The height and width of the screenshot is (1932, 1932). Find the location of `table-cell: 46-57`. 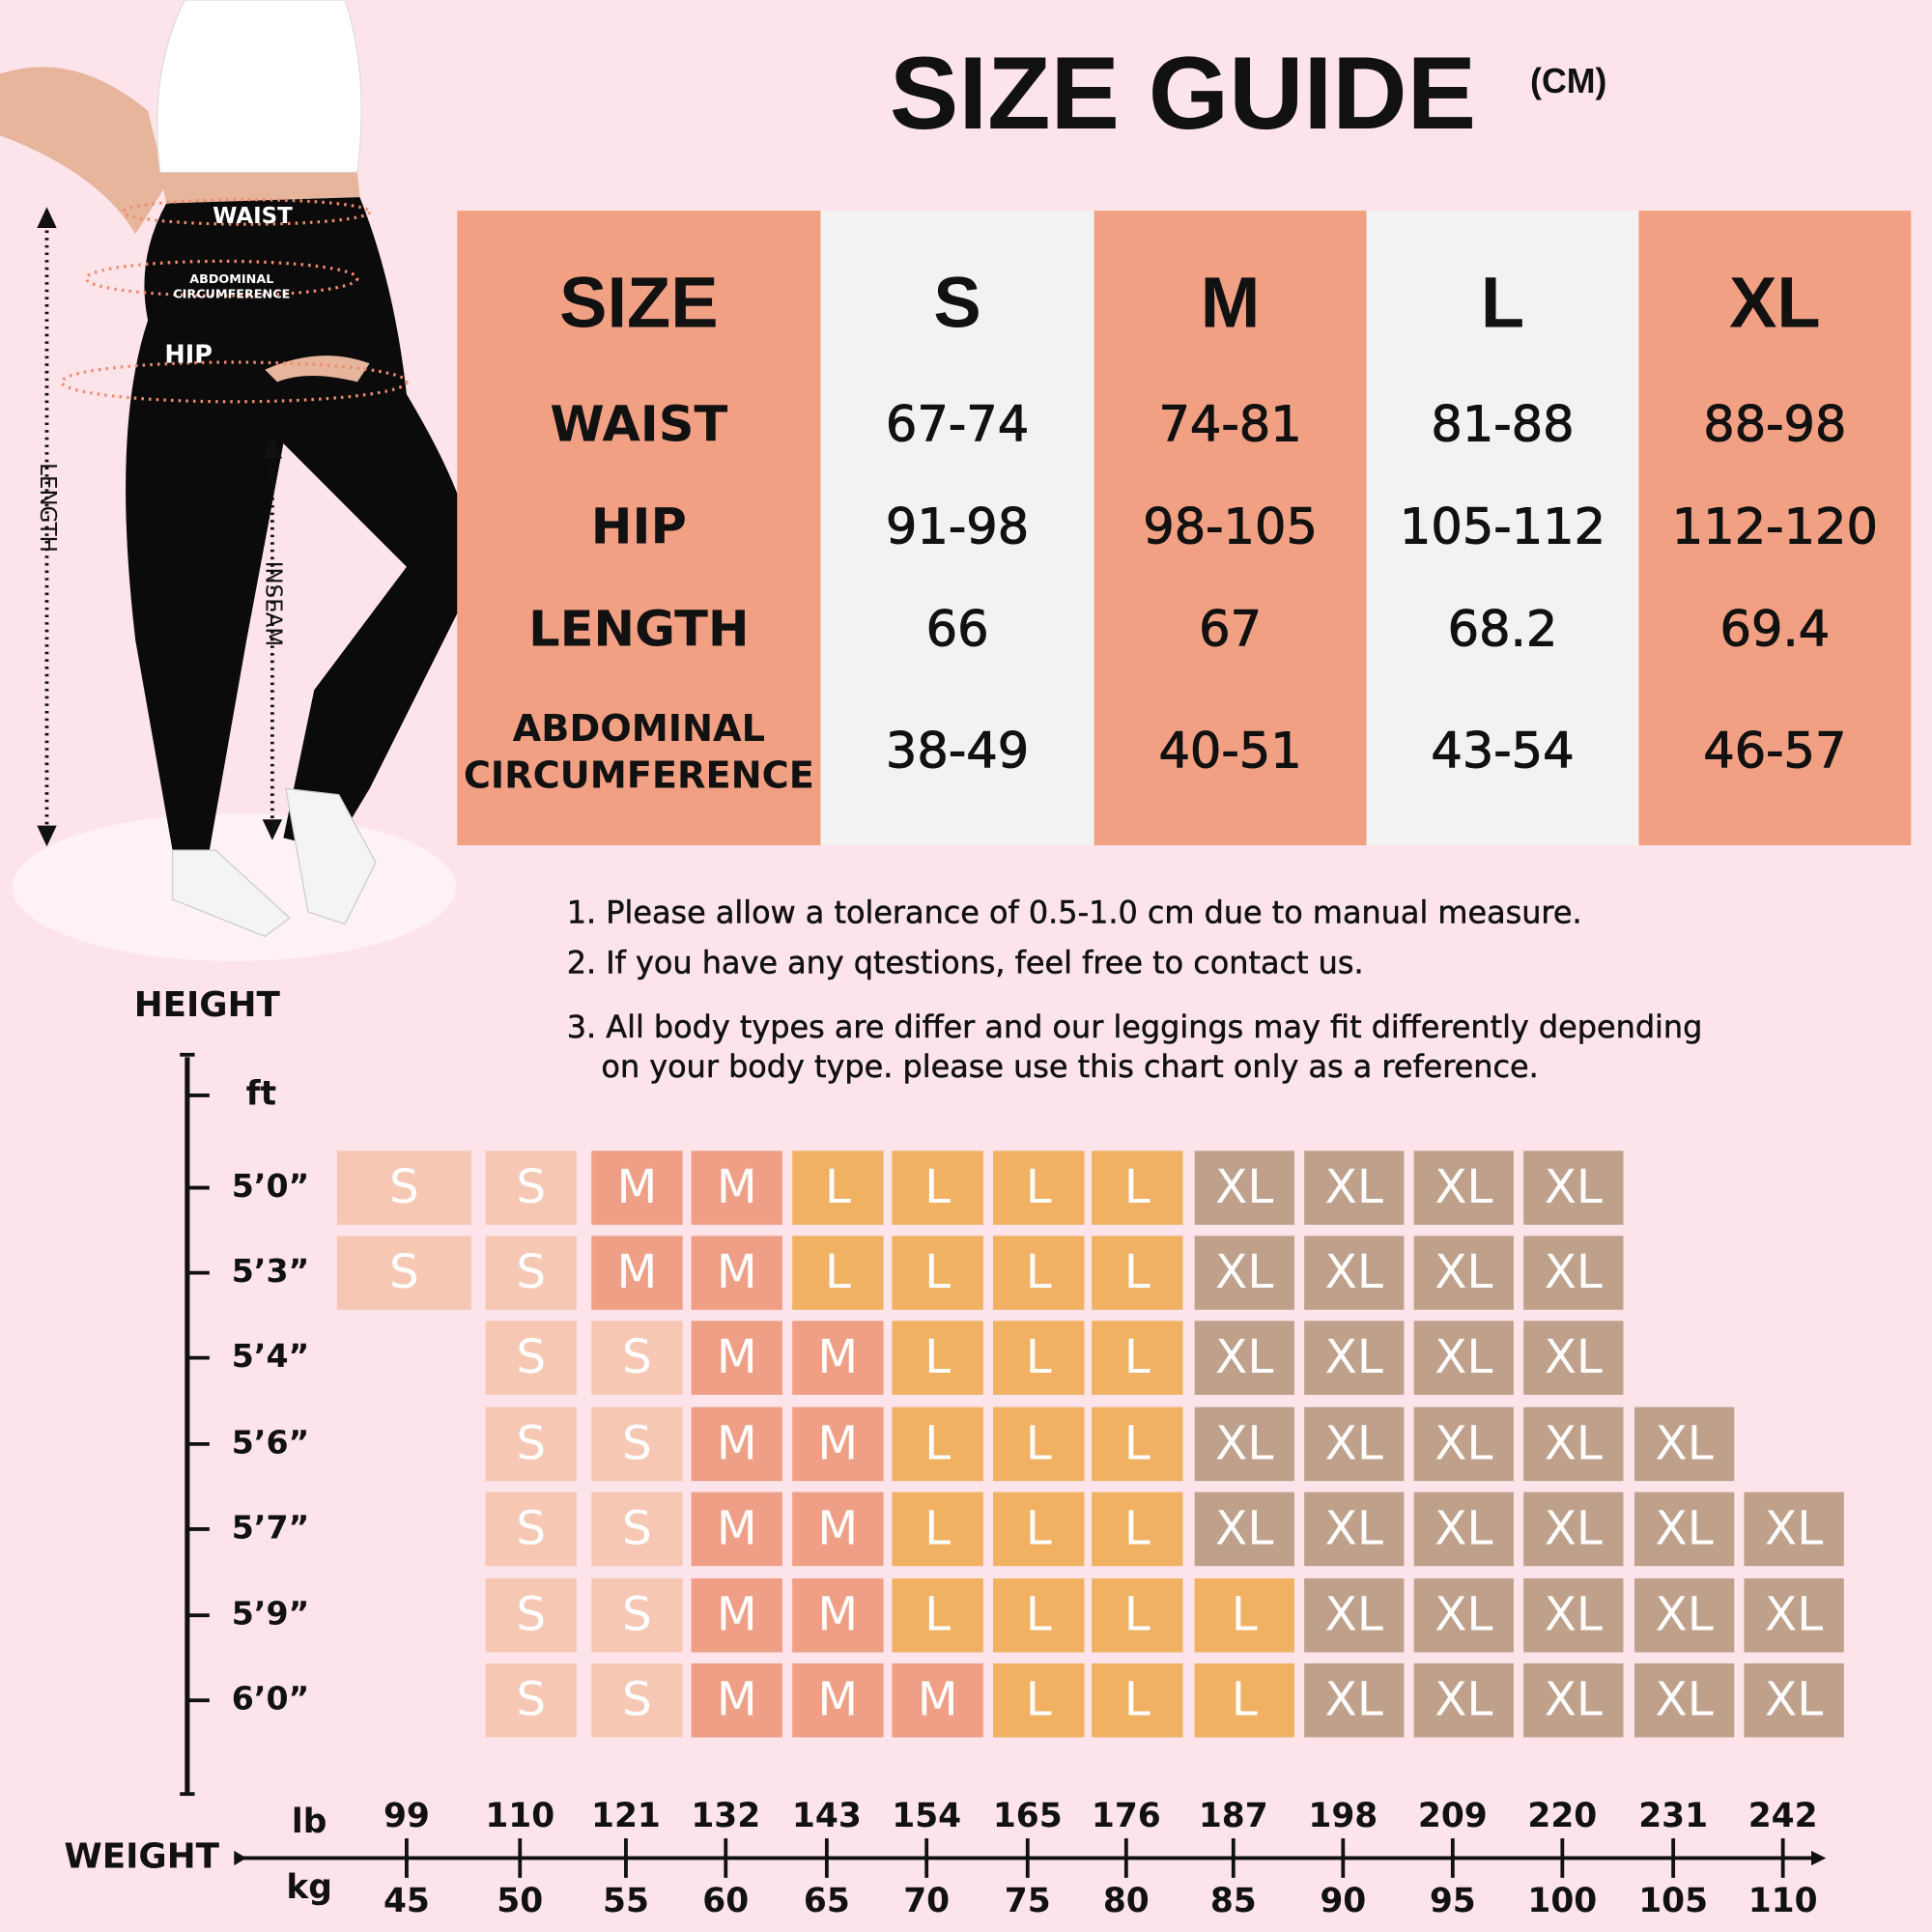

table-cell: 46-57 is located at coordinates (1774, 752).